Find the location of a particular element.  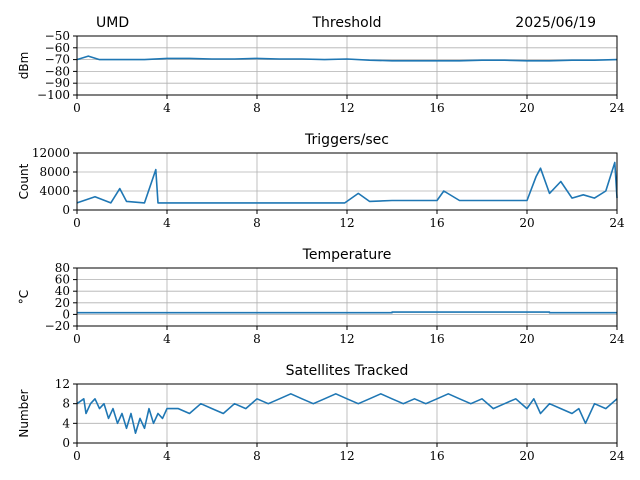

triggers-ytick-label: 12000 is located at coordinates (51, 153).